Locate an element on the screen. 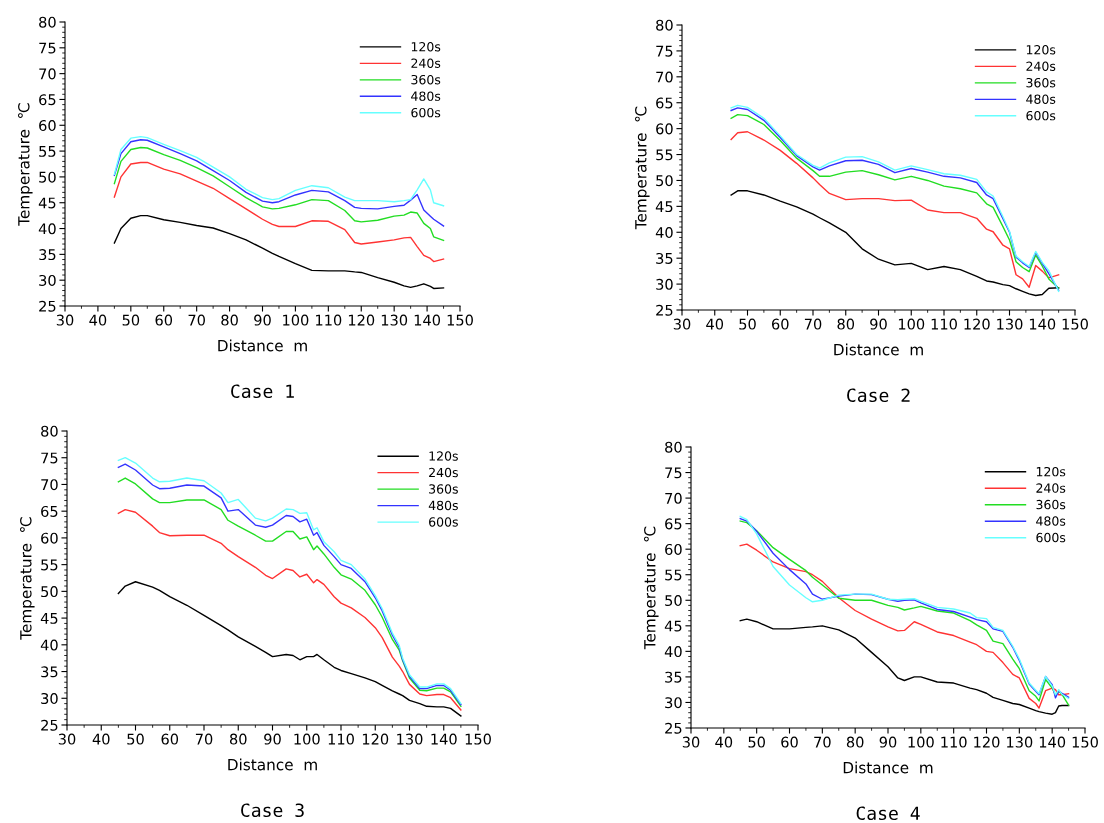  text: Case 1 is located at coordinates (262, 391).